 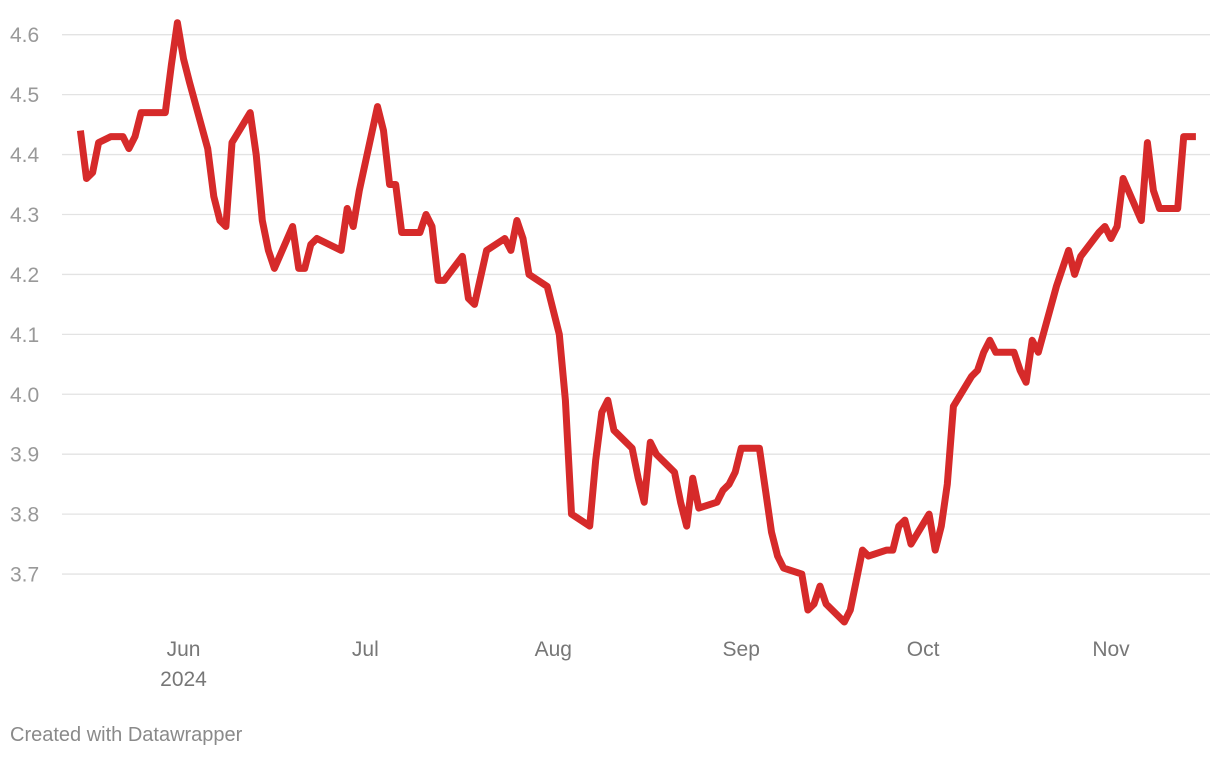 What do you see at coordinates (24, 95) in the screenshot?
I see `y-tick-label: 4.5` at bounding box center [24, 95].